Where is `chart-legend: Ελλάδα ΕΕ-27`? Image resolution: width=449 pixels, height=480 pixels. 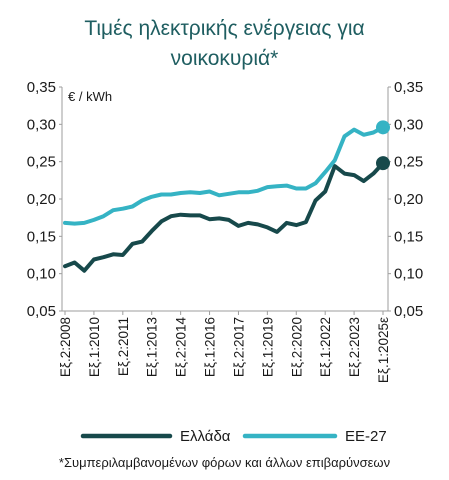
chart-legend: Ελλάδα ΕΕ-27 is located at coordinates (233, 436).